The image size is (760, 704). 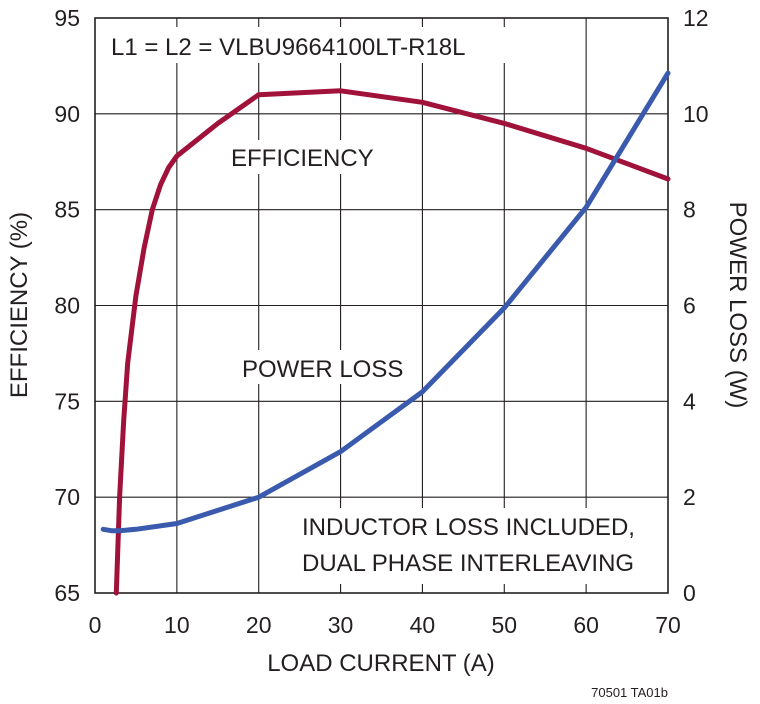 I want to click on efficiency-series-label: EFFICIENCY, so click(x=302, y=158).